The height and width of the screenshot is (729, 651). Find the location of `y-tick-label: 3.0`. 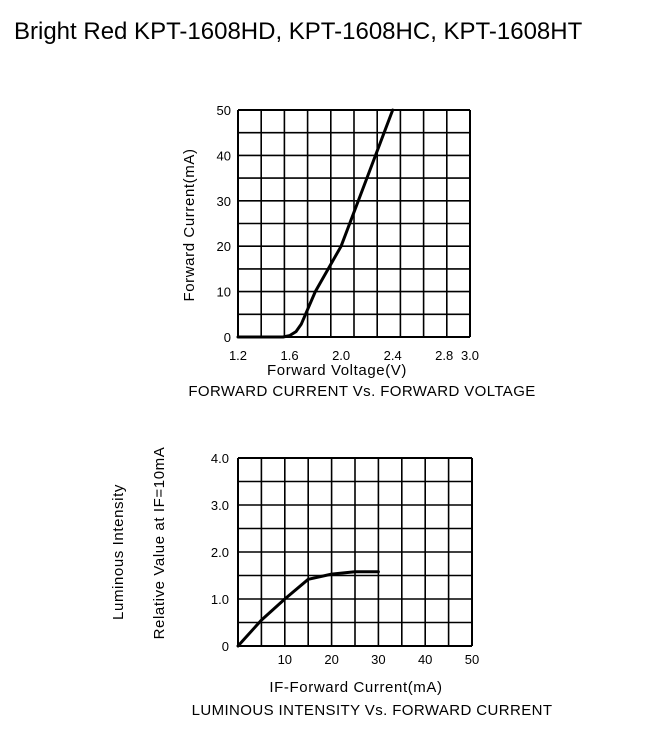

y-tick-label: 3.0 is located at coordinates (220, 505).